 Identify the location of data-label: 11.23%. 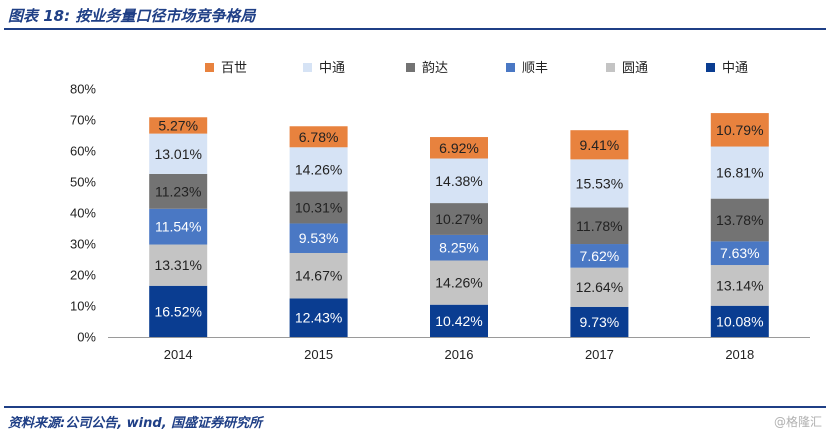
(178, 191).